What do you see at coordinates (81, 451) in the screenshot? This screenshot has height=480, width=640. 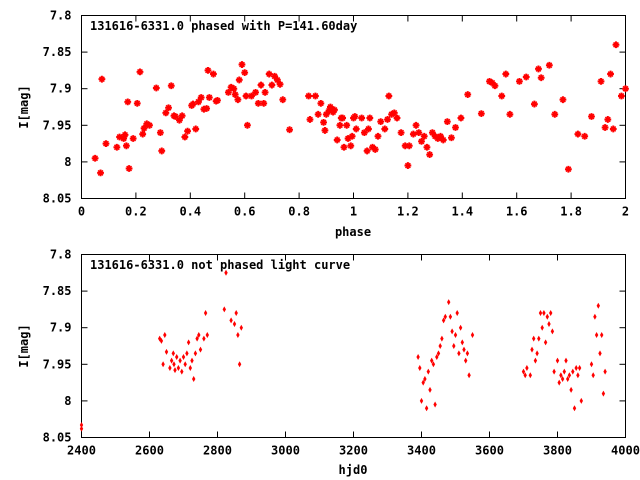 I see `unphased-x-tick-label: 2400` at bounding box center [81, 451].